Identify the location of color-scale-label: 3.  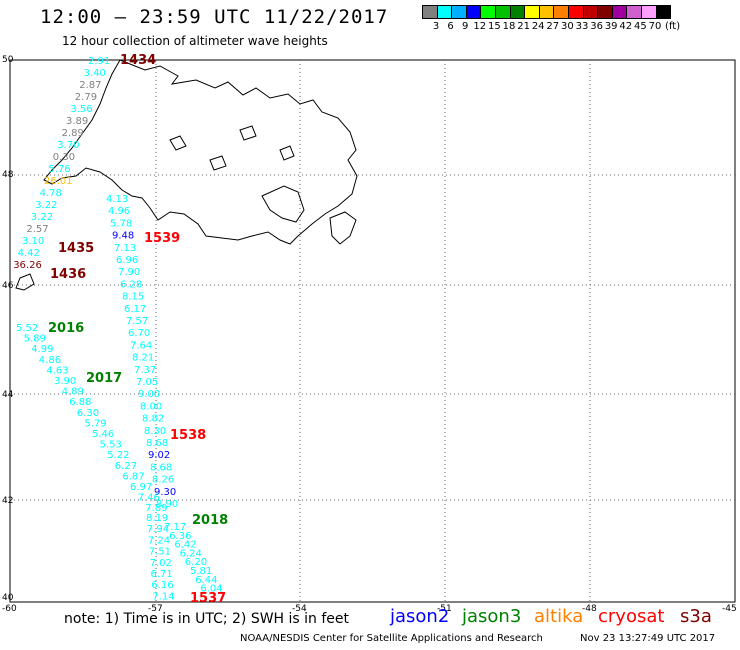
(436, 26).